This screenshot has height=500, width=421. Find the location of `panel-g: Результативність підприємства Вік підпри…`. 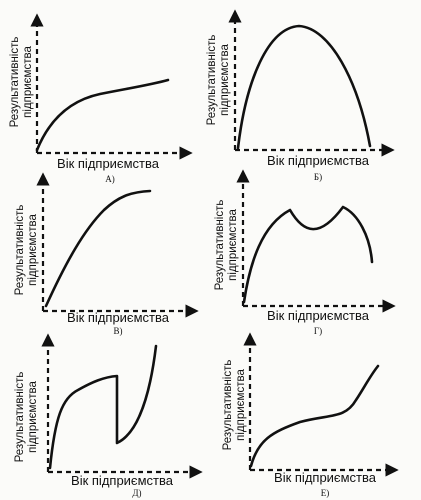

panel-g: Результативність підприємства Вік підпри… is located at coordinates (305, 252).